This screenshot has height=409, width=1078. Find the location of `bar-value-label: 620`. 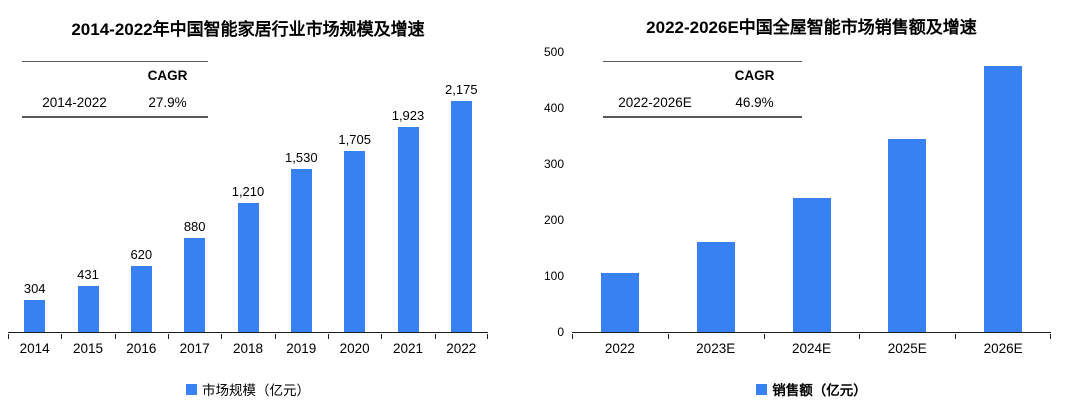

bar-value-label: 620 is located at coordinates (141, 254).